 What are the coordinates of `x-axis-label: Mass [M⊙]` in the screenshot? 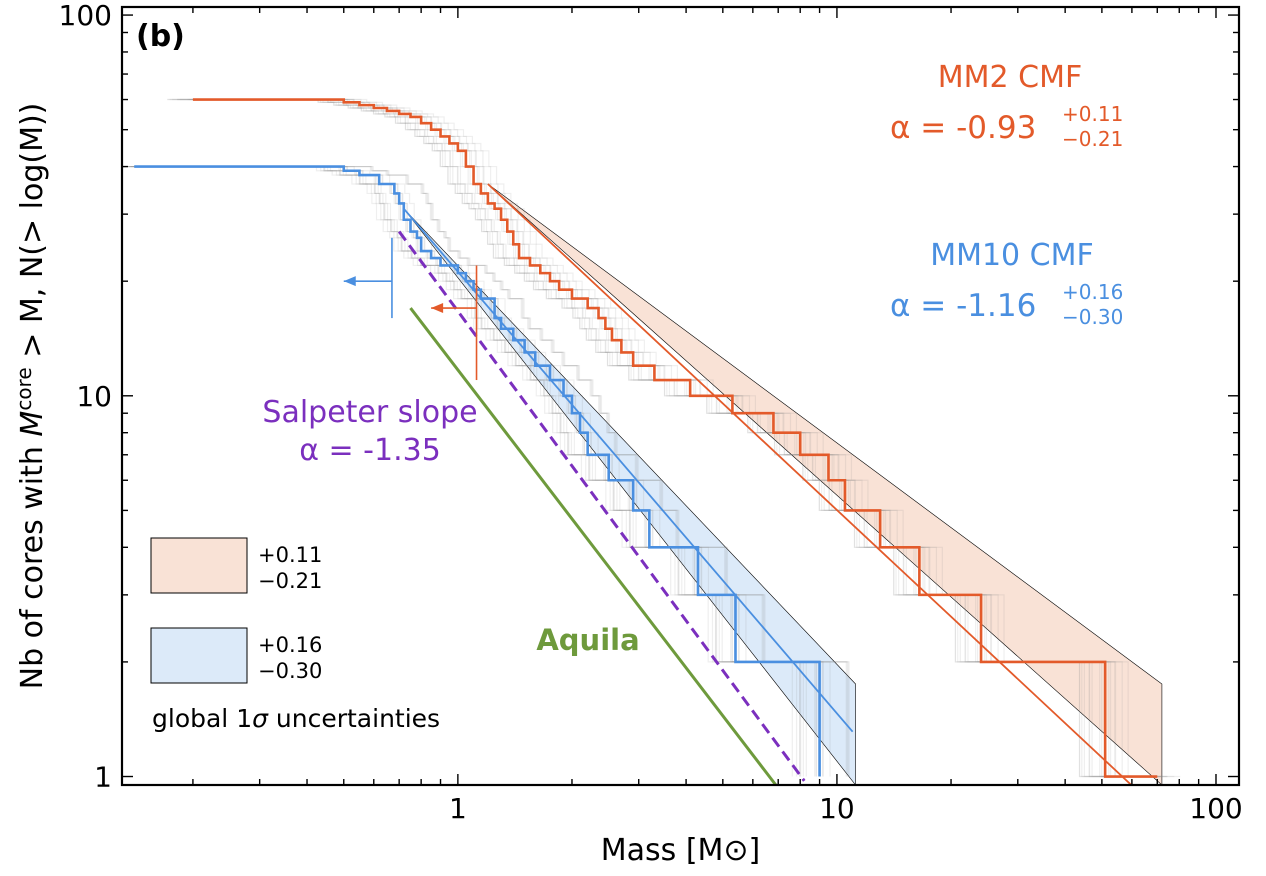 It's located at (681, 850).